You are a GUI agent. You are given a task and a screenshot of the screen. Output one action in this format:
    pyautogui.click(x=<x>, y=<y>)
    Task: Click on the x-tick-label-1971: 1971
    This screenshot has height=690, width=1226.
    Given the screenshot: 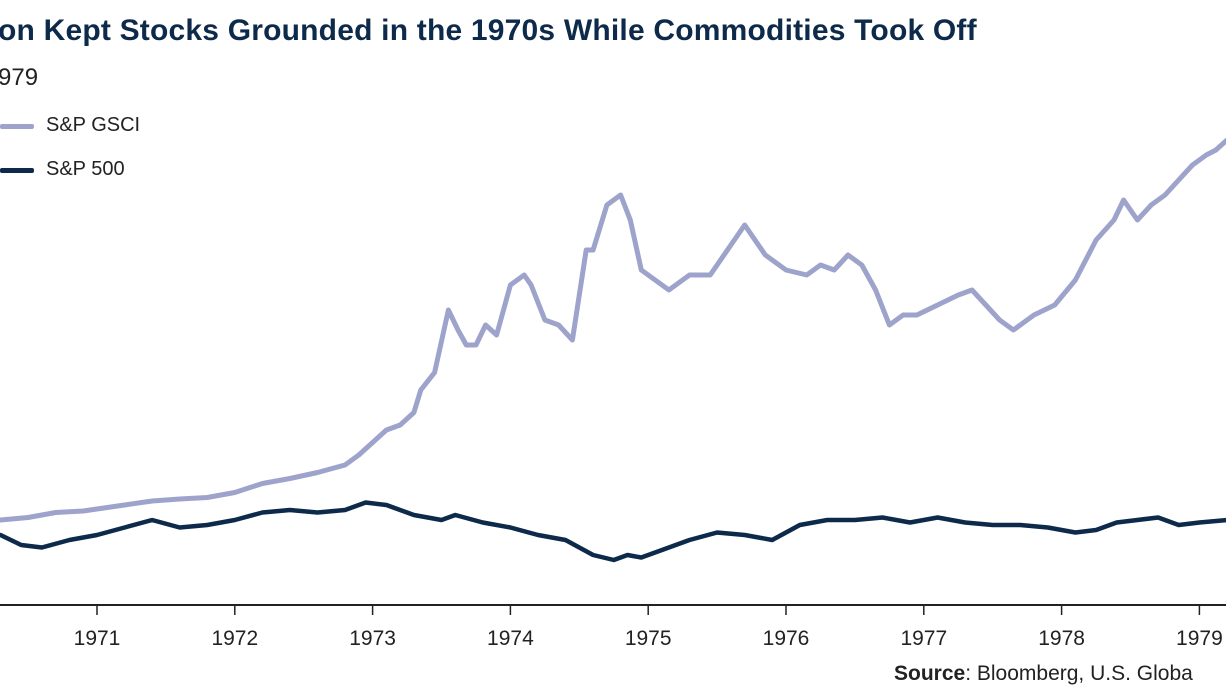 What is the action you would take?
    pyautogui.click(x=97, y=638)
    